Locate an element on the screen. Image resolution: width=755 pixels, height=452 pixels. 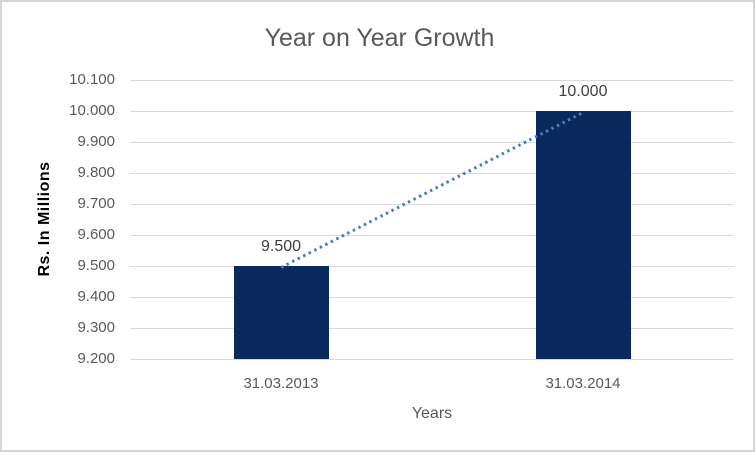
y-tick-label: 9.300 is located at coordinates (96, 327).